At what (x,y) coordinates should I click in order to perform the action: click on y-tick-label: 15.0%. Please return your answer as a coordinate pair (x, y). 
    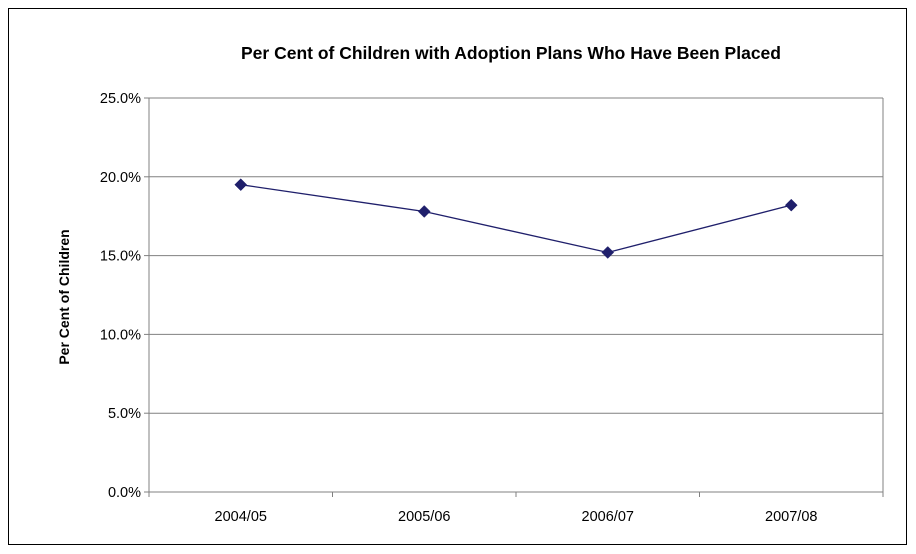
    Looking at the image, I should click on (120, 257).